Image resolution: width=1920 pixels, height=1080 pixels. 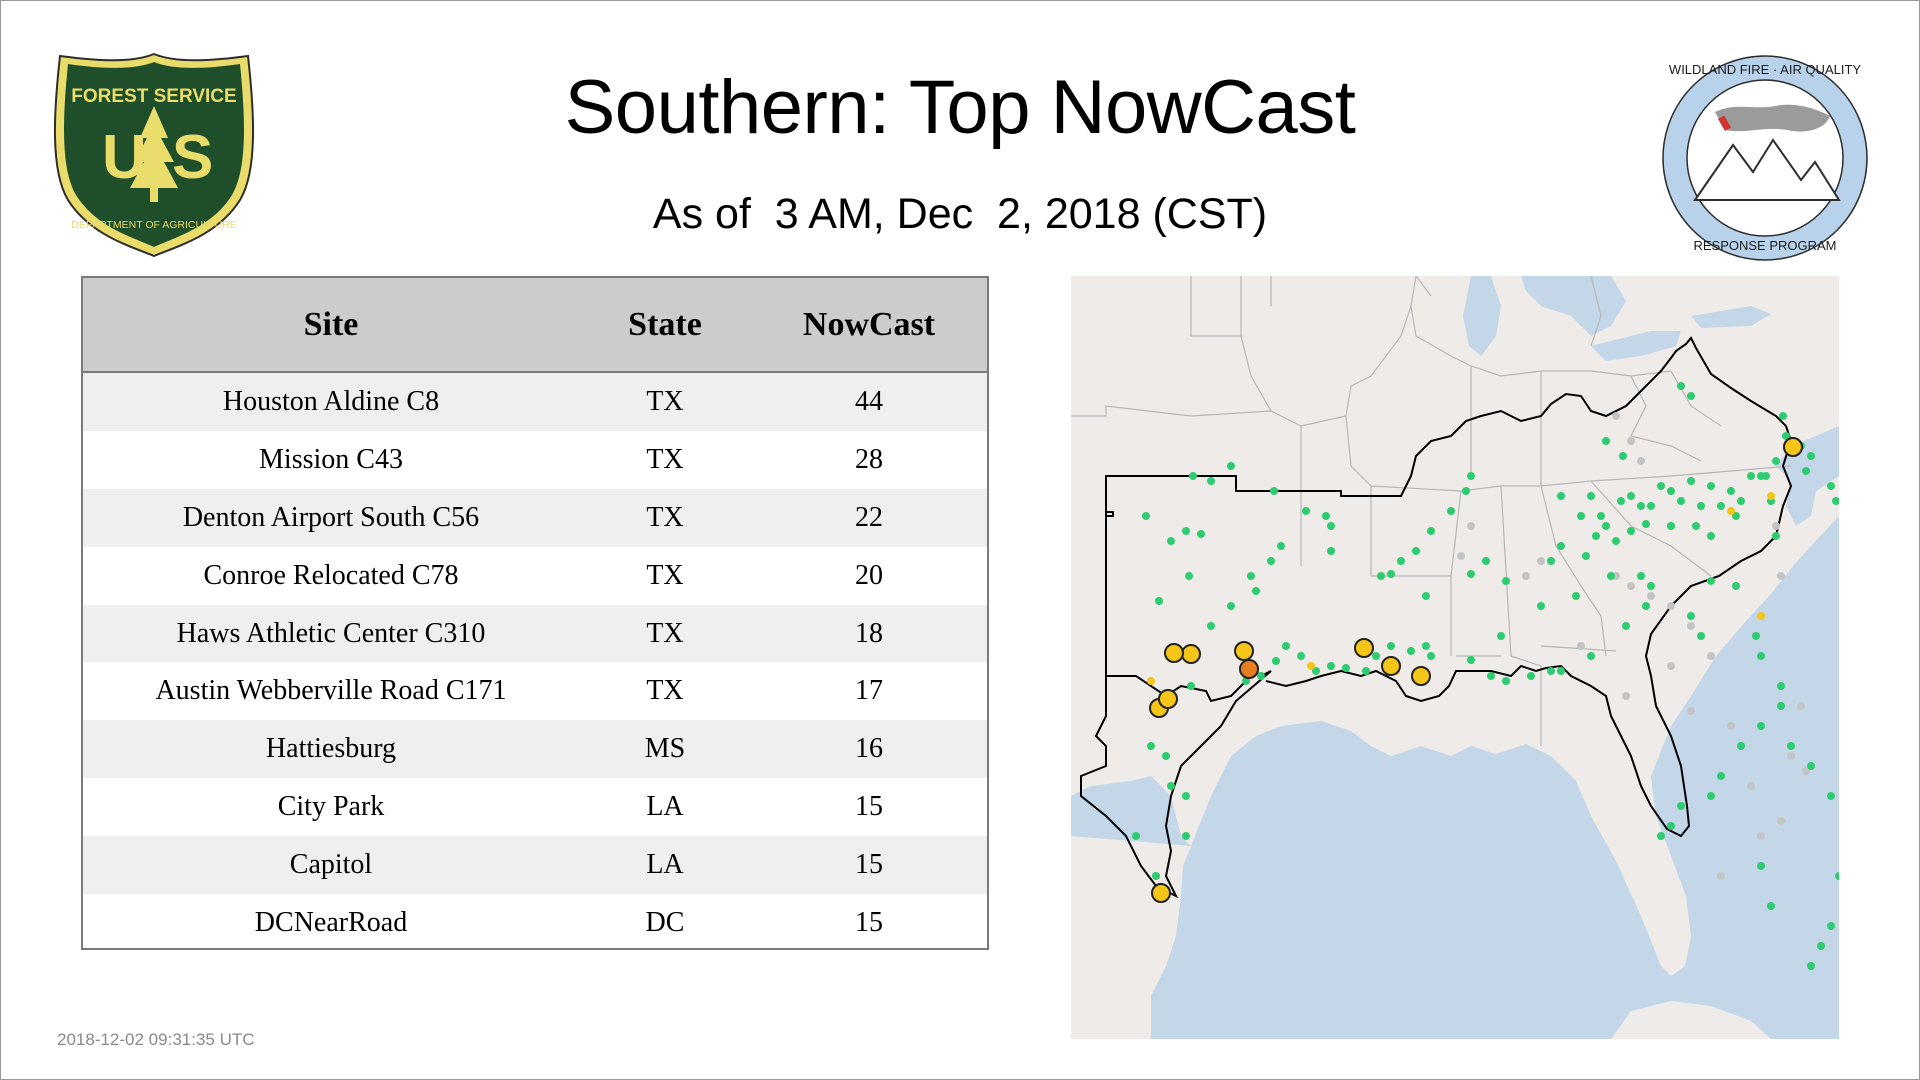 What do you see at coordinates (1765, 69) in the screenshot?
I see `wildland-top-text: WILDLAND FIRE · AIR QUALITY` at bounding box center [1765, 69].